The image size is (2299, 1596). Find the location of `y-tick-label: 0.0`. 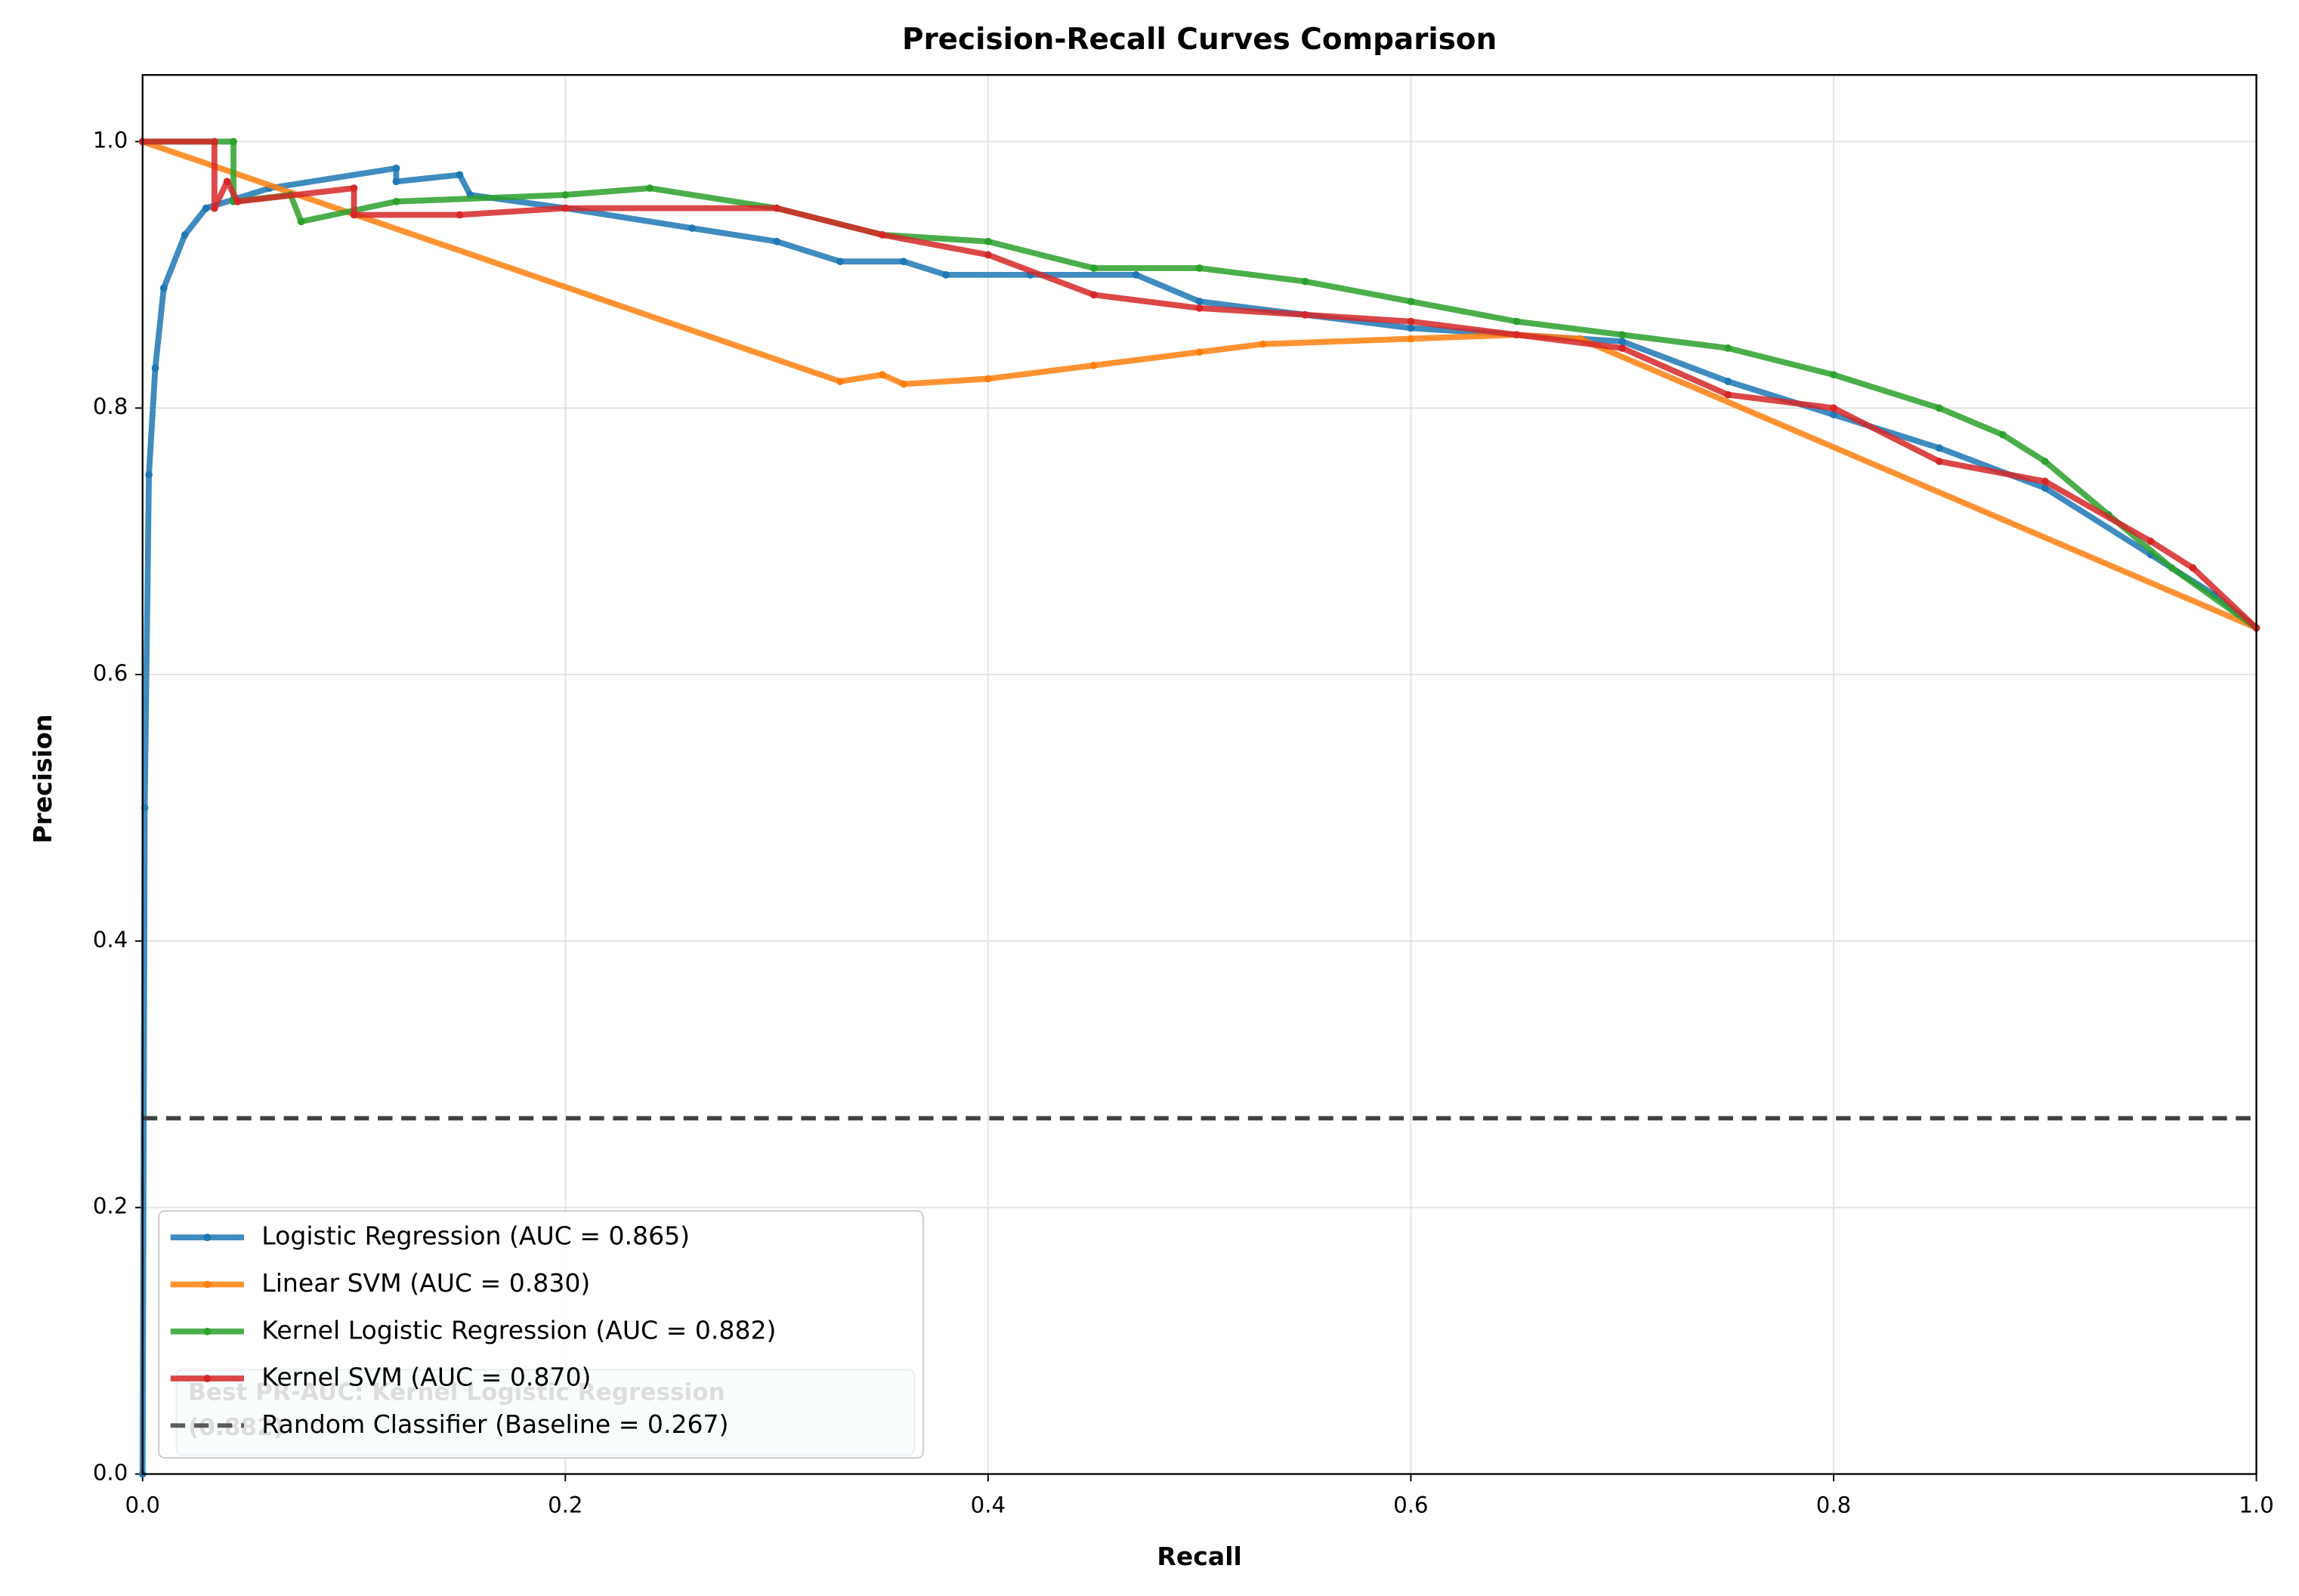

y-tick-label: 0.0 is located at coordinates (110, 1473).